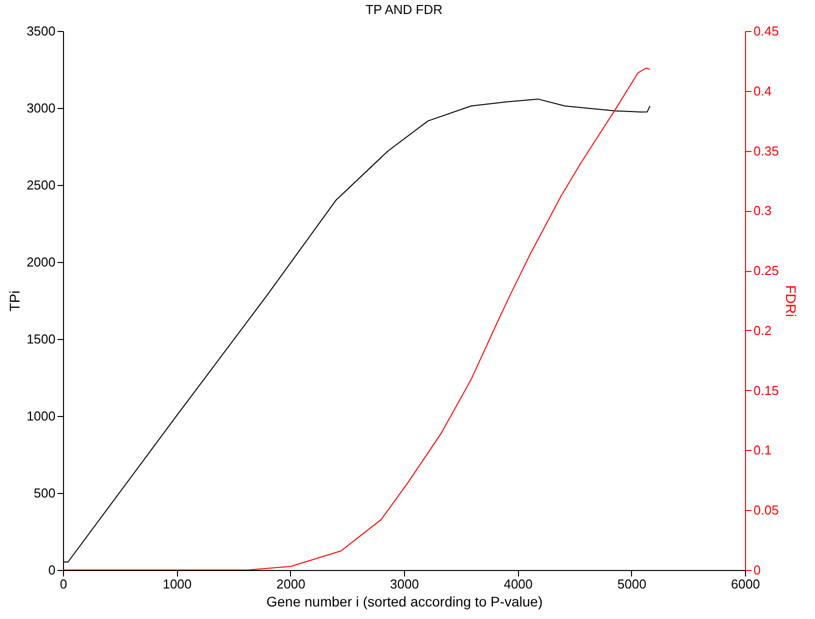  What do you see at coordinates (52, 570) in the screenshot?
I see `y-tick-label: 0` at bounding box center [52, 570].